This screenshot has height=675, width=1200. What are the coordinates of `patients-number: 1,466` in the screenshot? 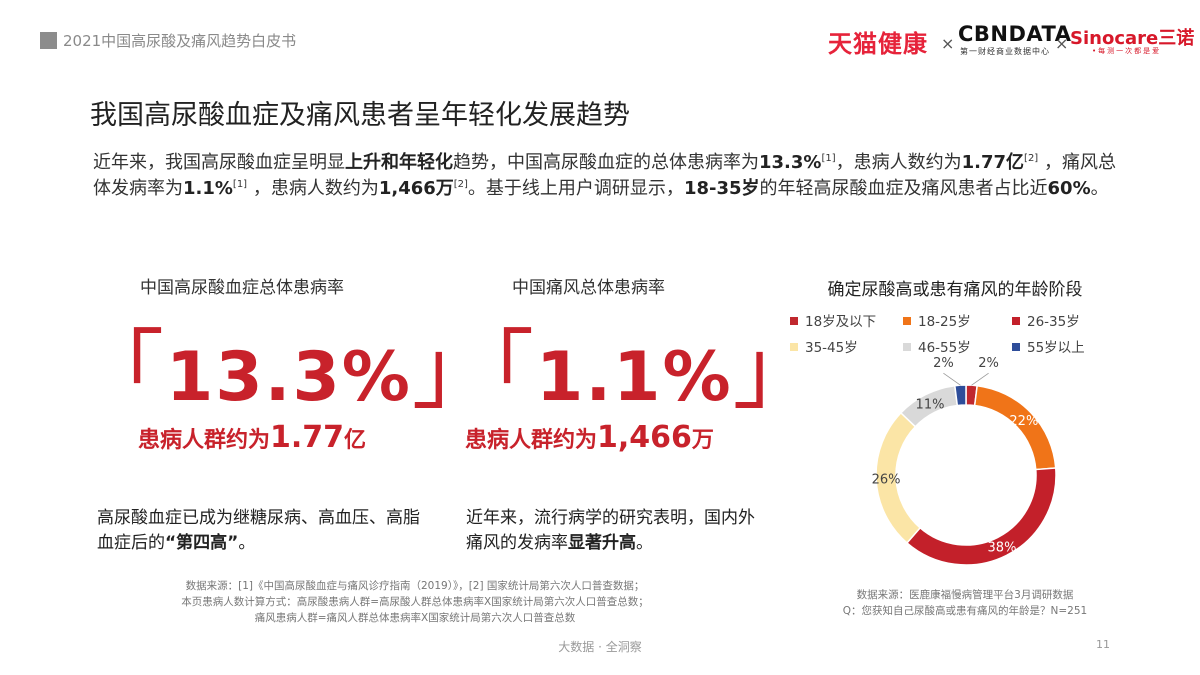 It's located at (644, 437).